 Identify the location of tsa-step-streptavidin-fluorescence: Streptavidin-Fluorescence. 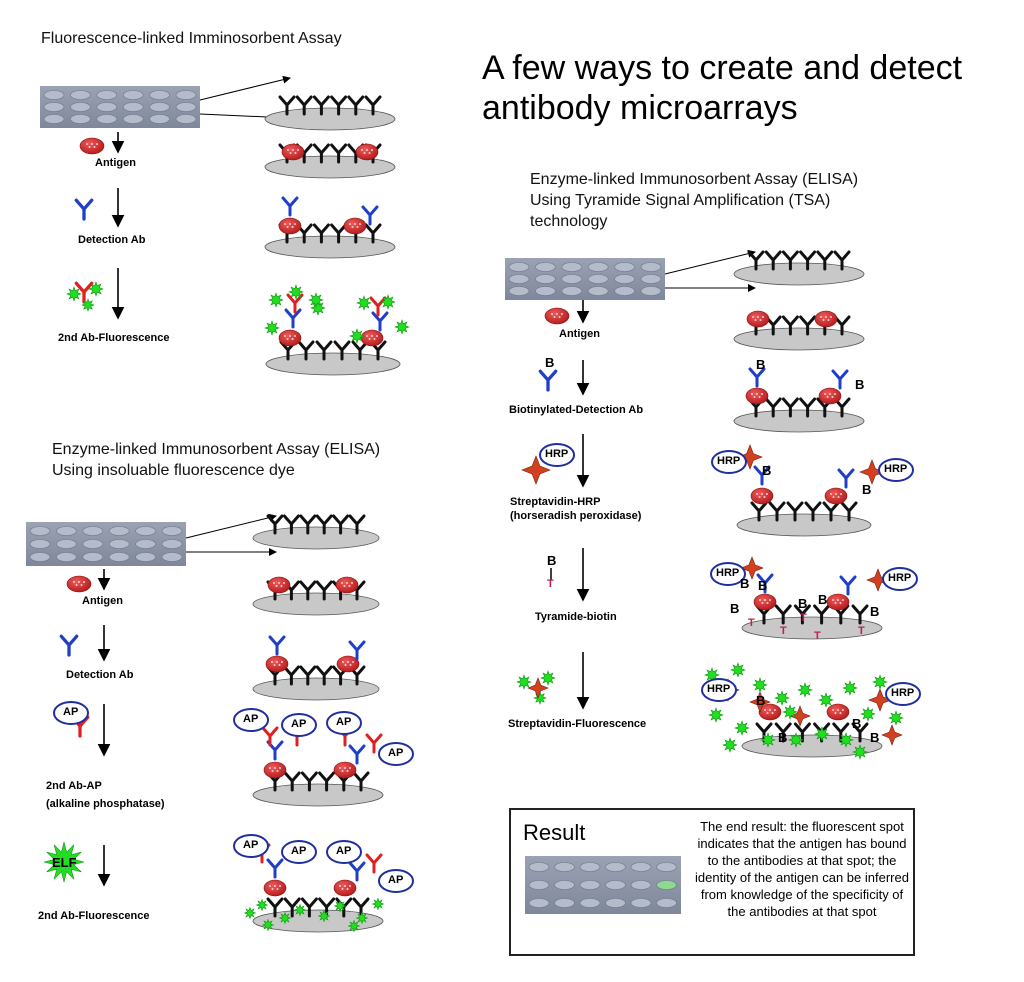
(577, 724).